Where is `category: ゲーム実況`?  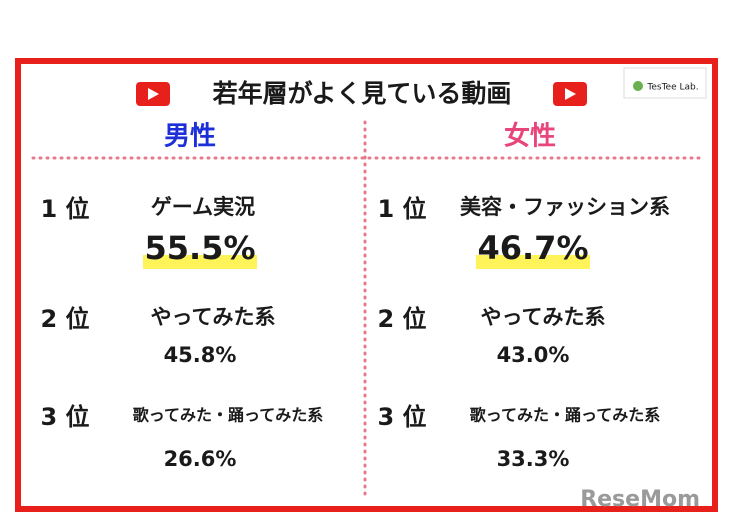
category: ゲーム実況 is located at coordinates (203, 207).